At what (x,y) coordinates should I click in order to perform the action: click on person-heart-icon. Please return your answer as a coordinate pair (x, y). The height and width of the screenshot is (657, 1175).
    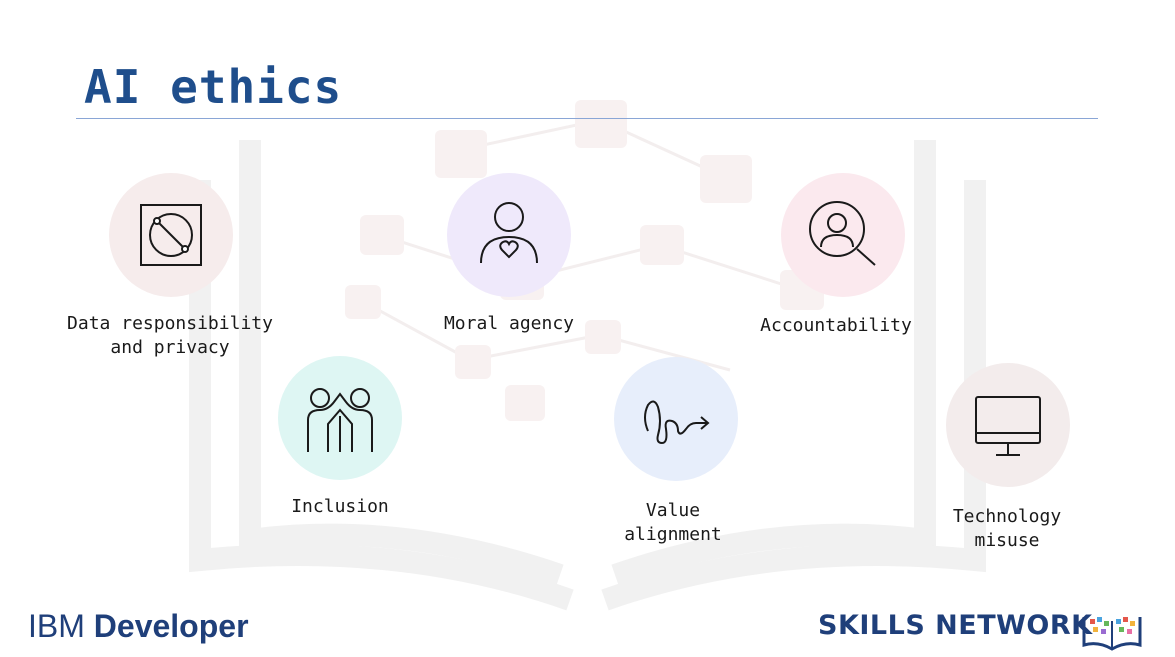
    Looking at the image, I should click on (509, 233).